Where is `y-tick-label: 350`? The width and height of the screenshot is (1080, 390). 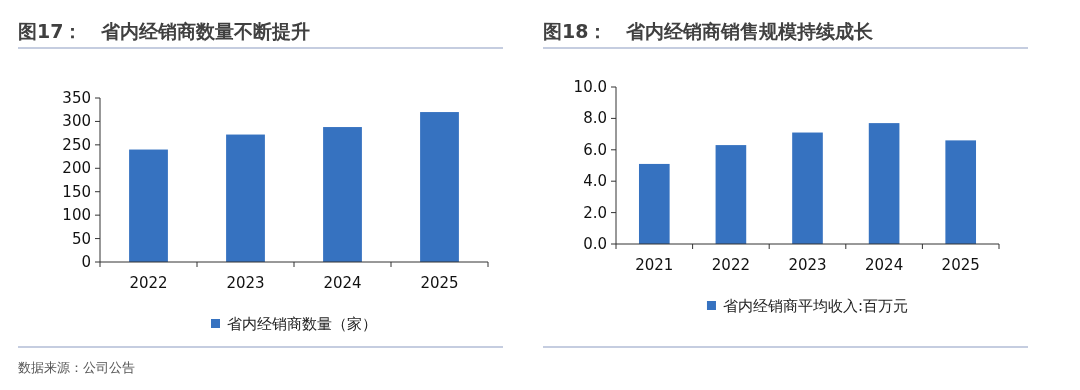
y-tick-label: 350 is located at coordinates (76, 98).